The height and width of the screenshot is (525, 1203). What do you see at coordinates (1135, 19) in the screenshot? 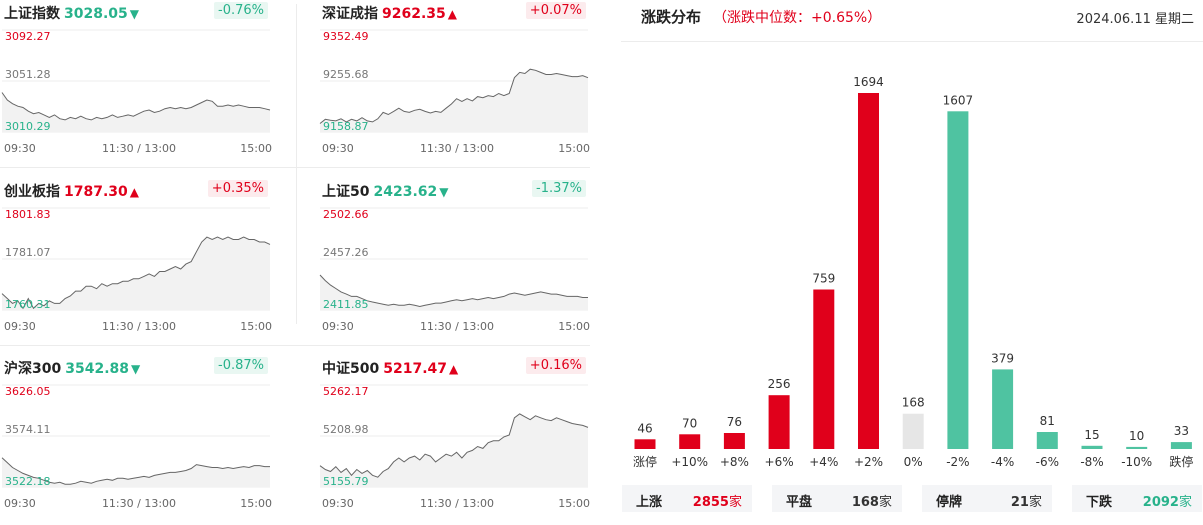
I see `trade-date: 2024.06.11 星期二` at bounding box center [1135, 19].